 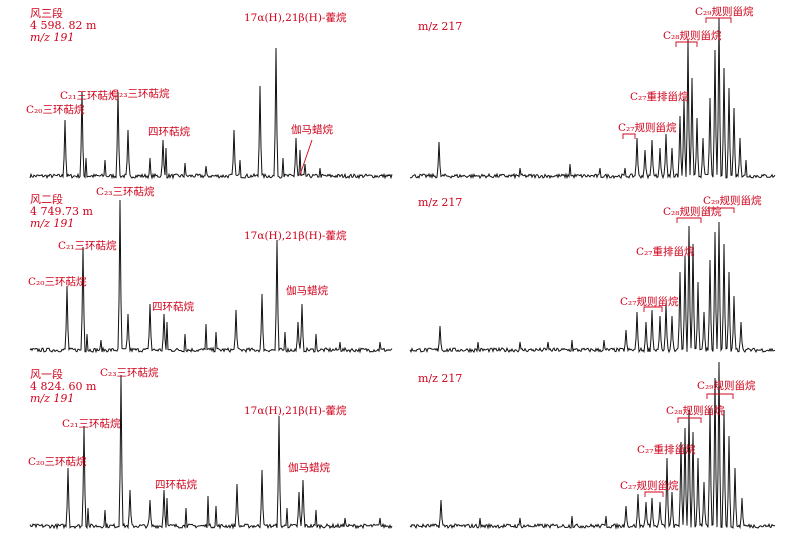 I want to click on p3-label-c23: C₂₃三环萜烷, so click(x=129, y=373).